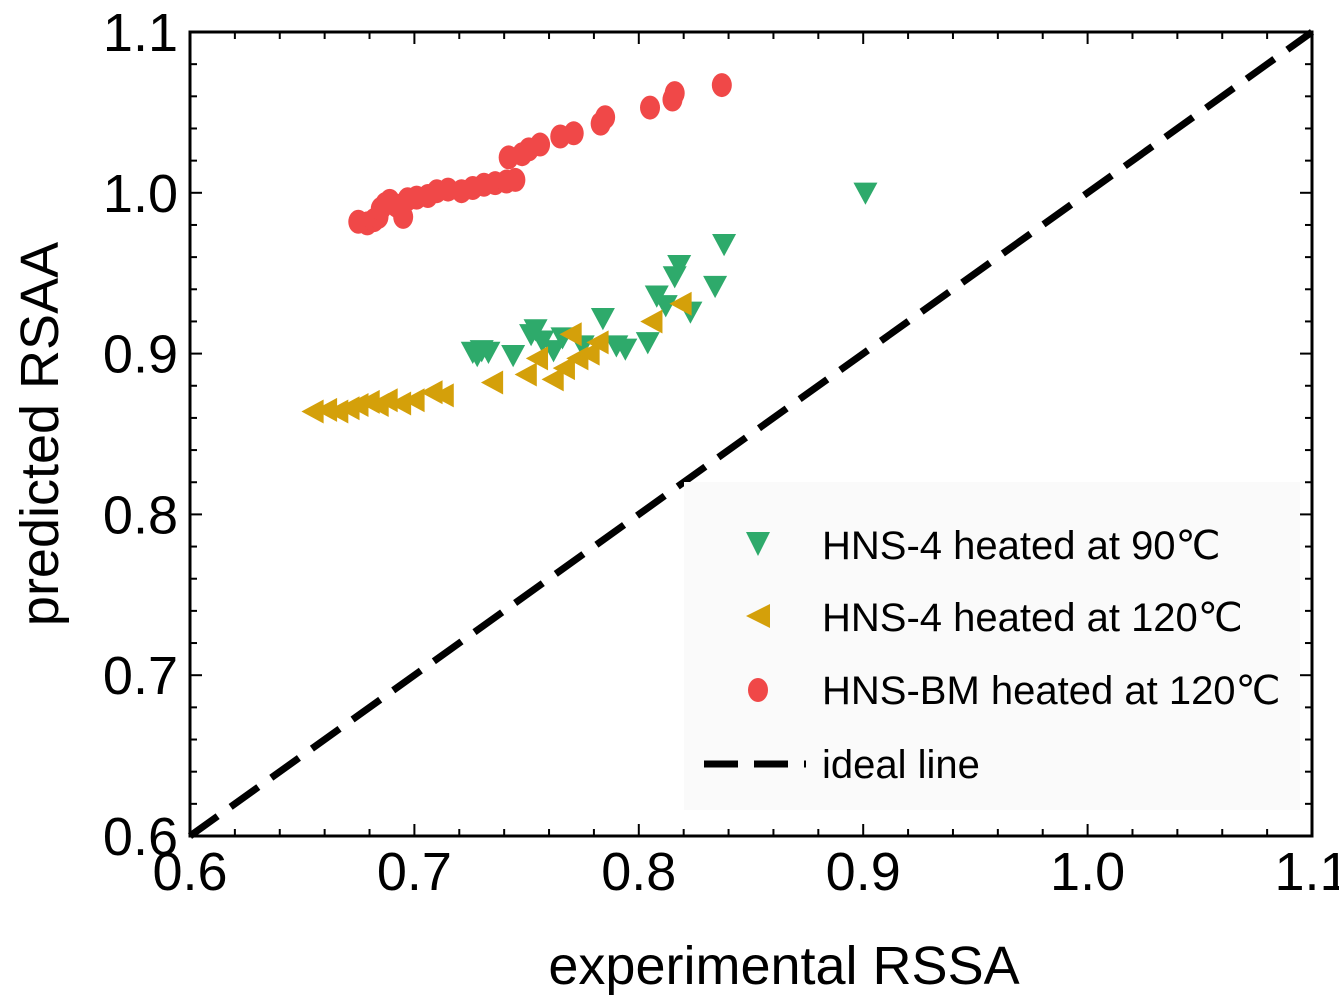 The image size is (1339, 995). Describe the element at coordinates (1051, 691) in the screenshot. I see `legend-label: HNS-BM heated at 120℃` at that location.